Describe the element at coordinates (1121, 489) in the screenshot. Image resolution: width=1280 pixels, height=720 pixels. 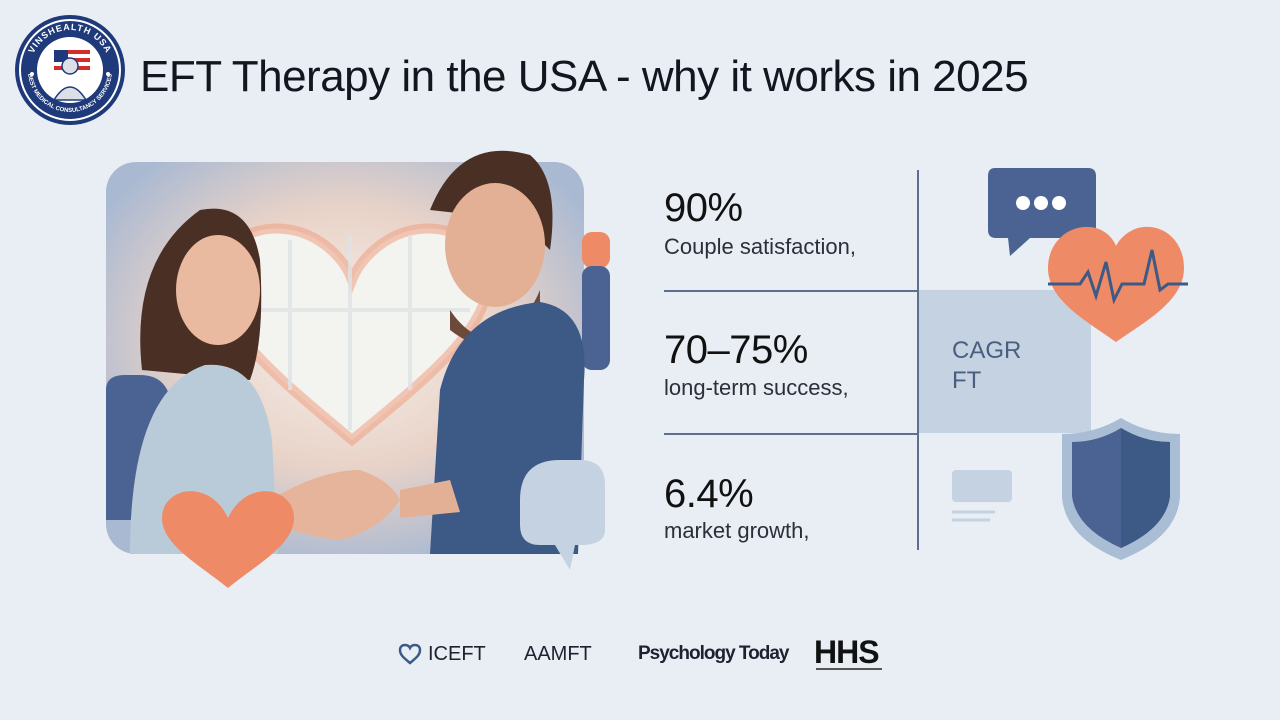
I see `shield-icon` at that location.